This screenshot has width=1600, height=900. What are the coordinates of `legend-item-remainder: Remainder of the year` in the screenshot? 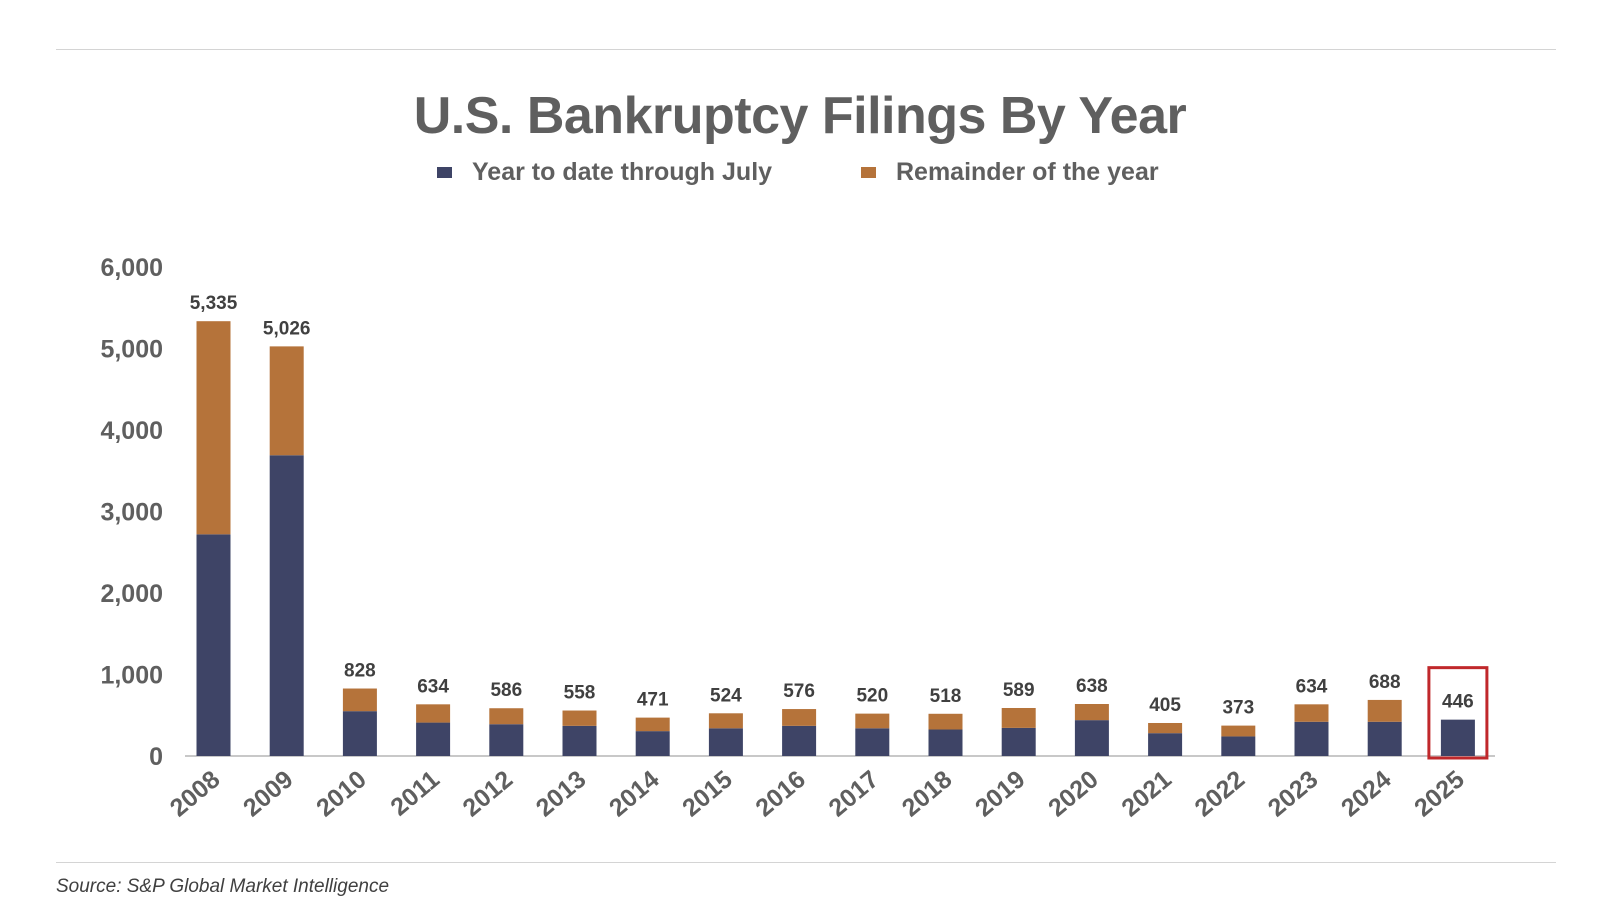 It's located at (1010, 172).